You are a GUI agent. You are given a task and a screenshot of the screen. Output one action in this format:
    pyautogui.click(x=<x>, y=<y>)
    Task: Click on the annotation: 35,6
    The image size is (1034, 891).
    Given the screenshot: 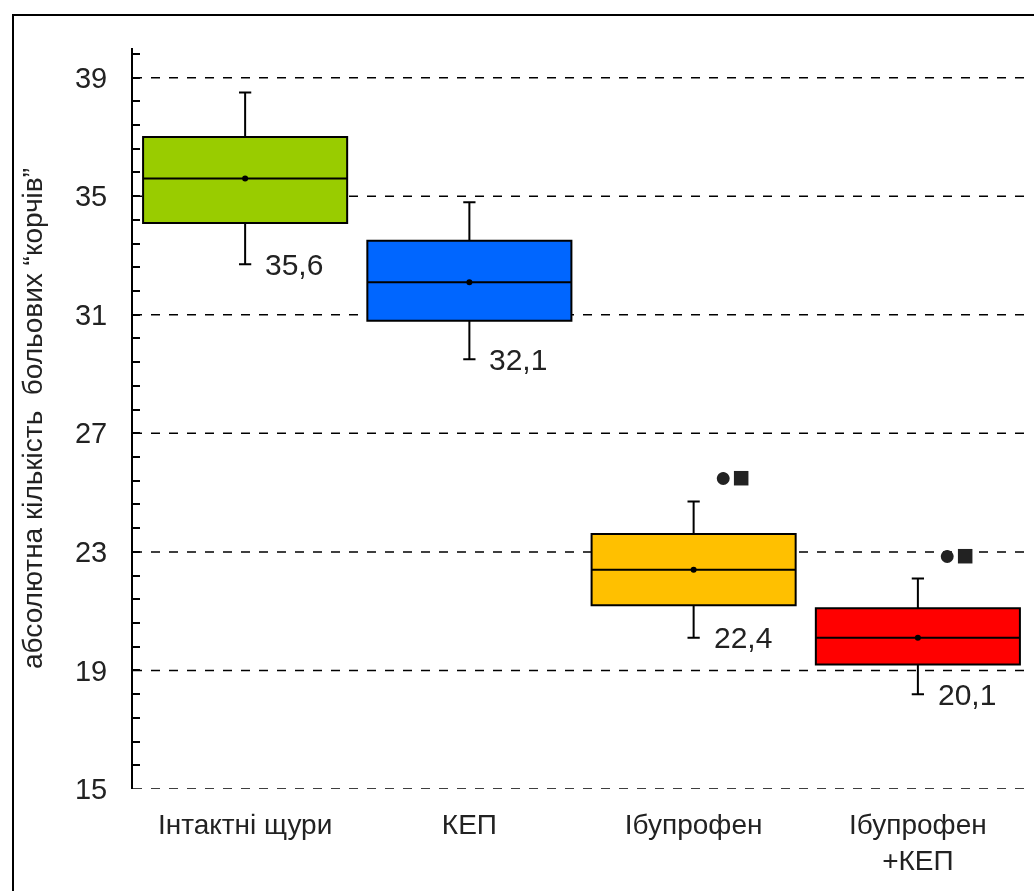 What is the action you would take?
    pyautogui.click(x=294, y=264)
    